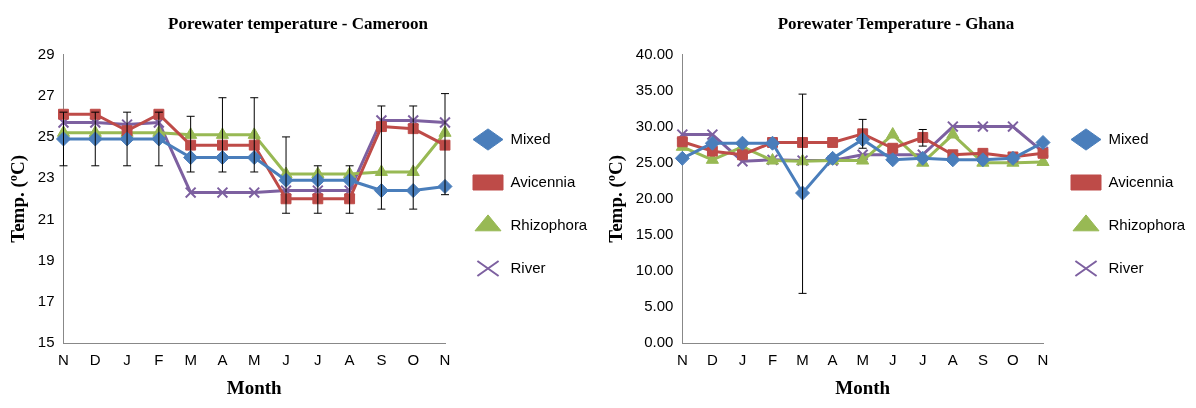 The image size is (1196, 408). Describe the element at coordinates (46, 177) in the screenshot. I see `y-tick-label: 23` at that location.